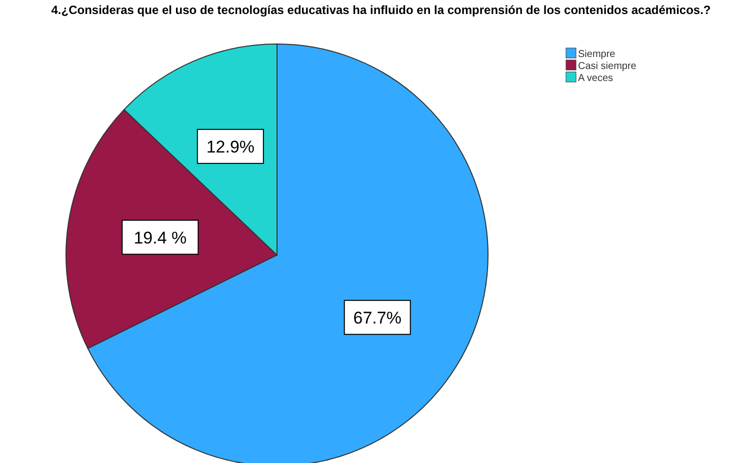 The height and width of the screenshot is (463, 739). Describe the element at coordinates (230, 146) in the screenshot. I see `data-label: 12.9%` at that location.